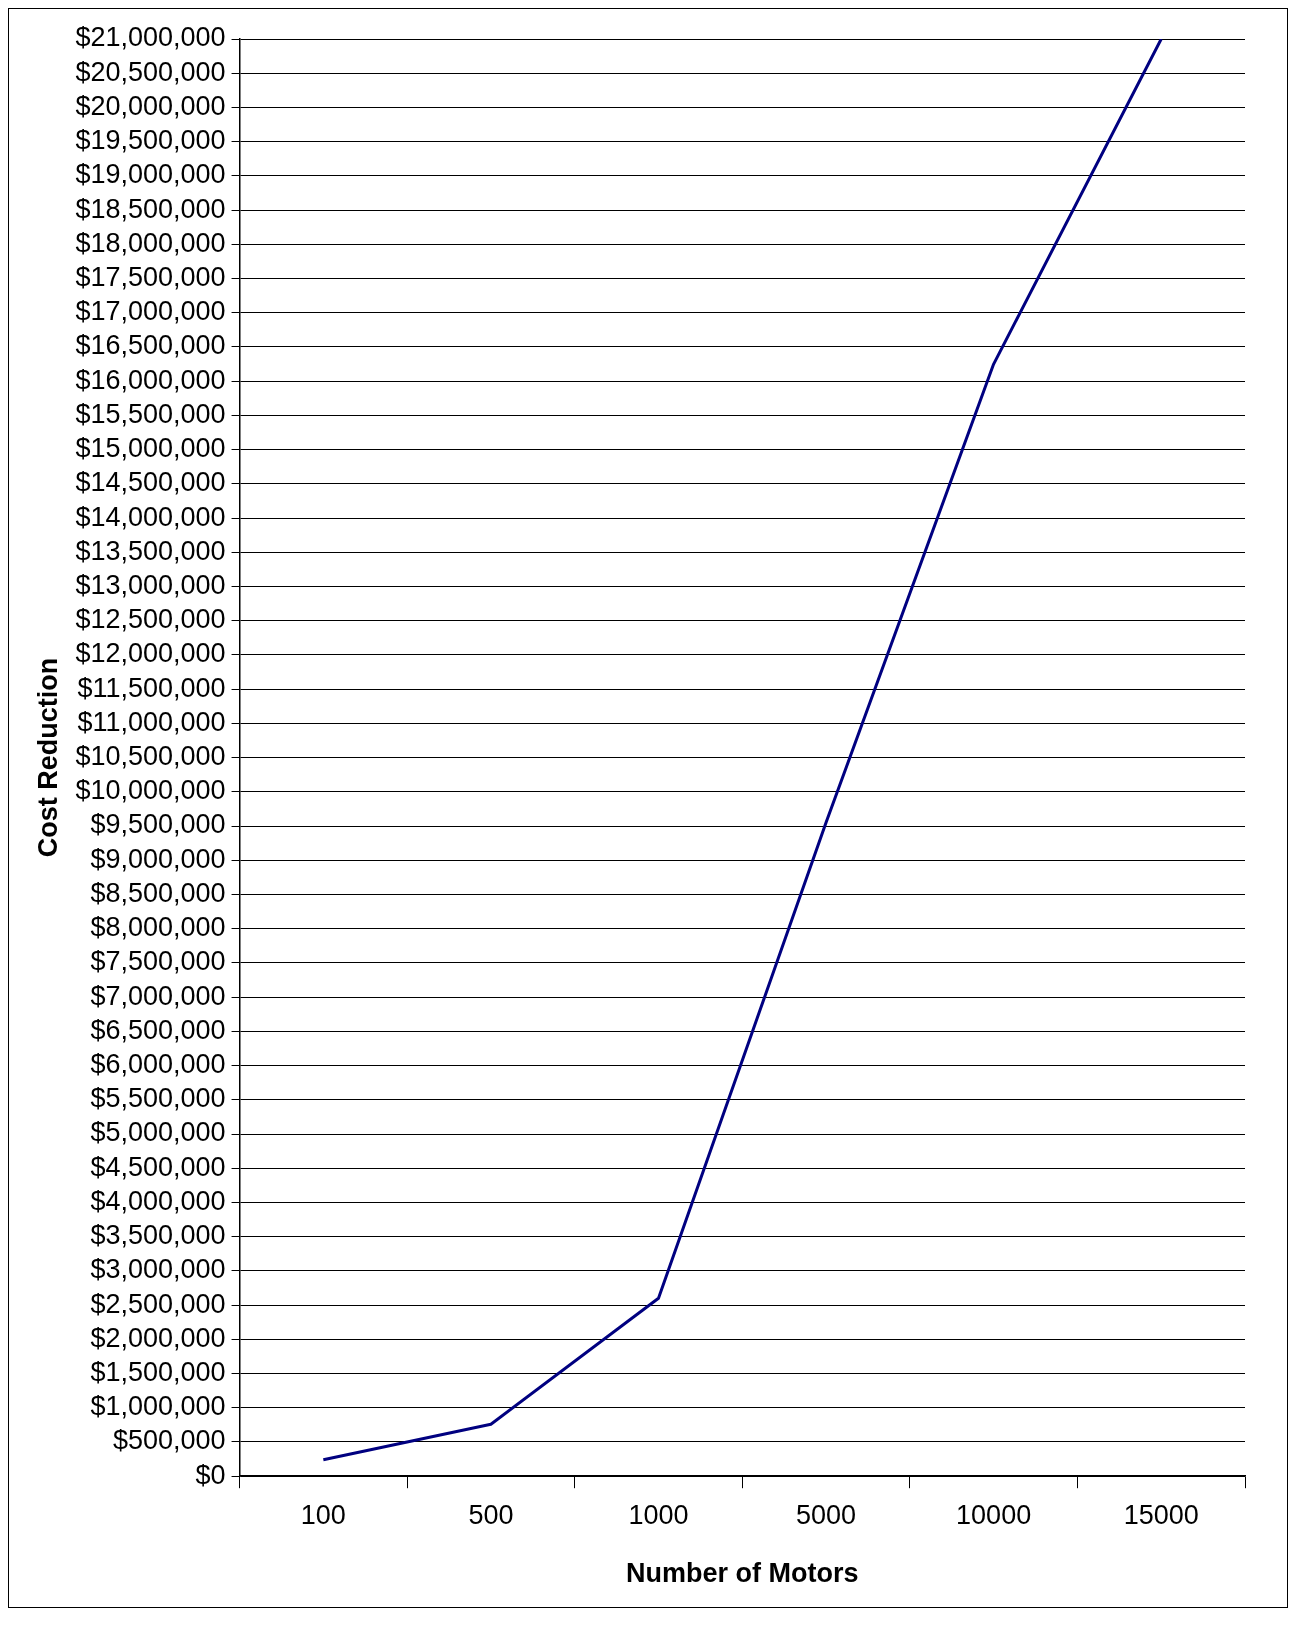 The height and width of the screenshot is (1629, 1299). What do you see at coordinates (158, 961) in the screenshot?
I see `y-tick-label: $7,500,000` at bounding box center [158, 961].